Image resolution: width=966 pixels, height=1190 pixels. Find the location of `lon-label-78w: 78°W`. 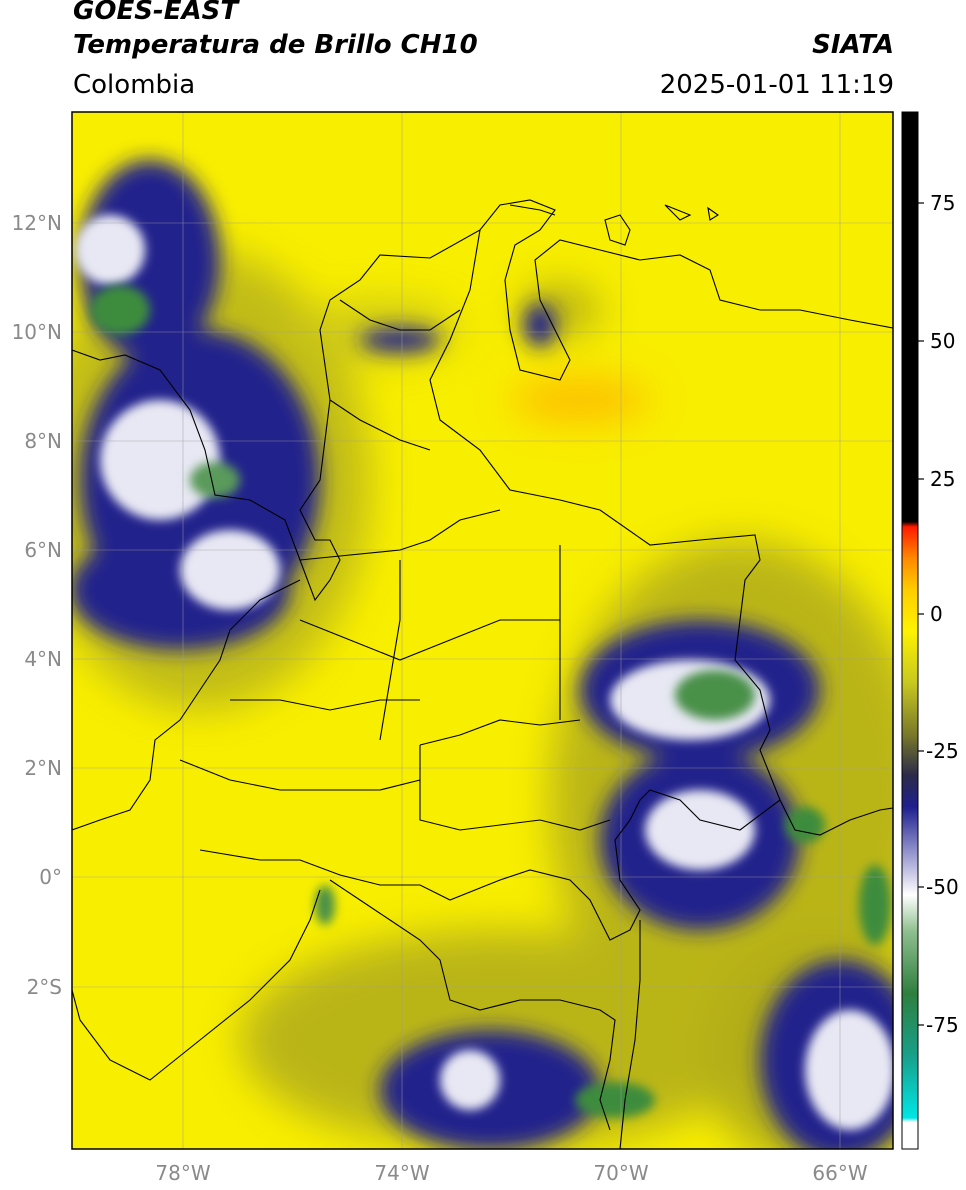

lon-label-78w: 78°W is located at coordinates (182, 1173).